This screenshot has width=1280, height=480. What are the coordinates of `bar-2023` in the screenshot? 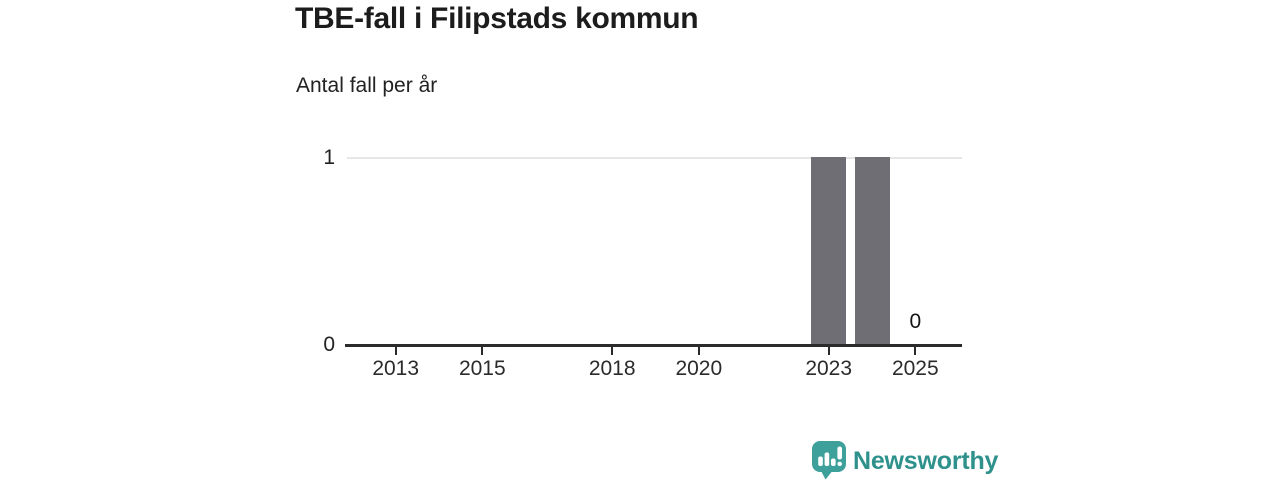 It's located at (829, 250).